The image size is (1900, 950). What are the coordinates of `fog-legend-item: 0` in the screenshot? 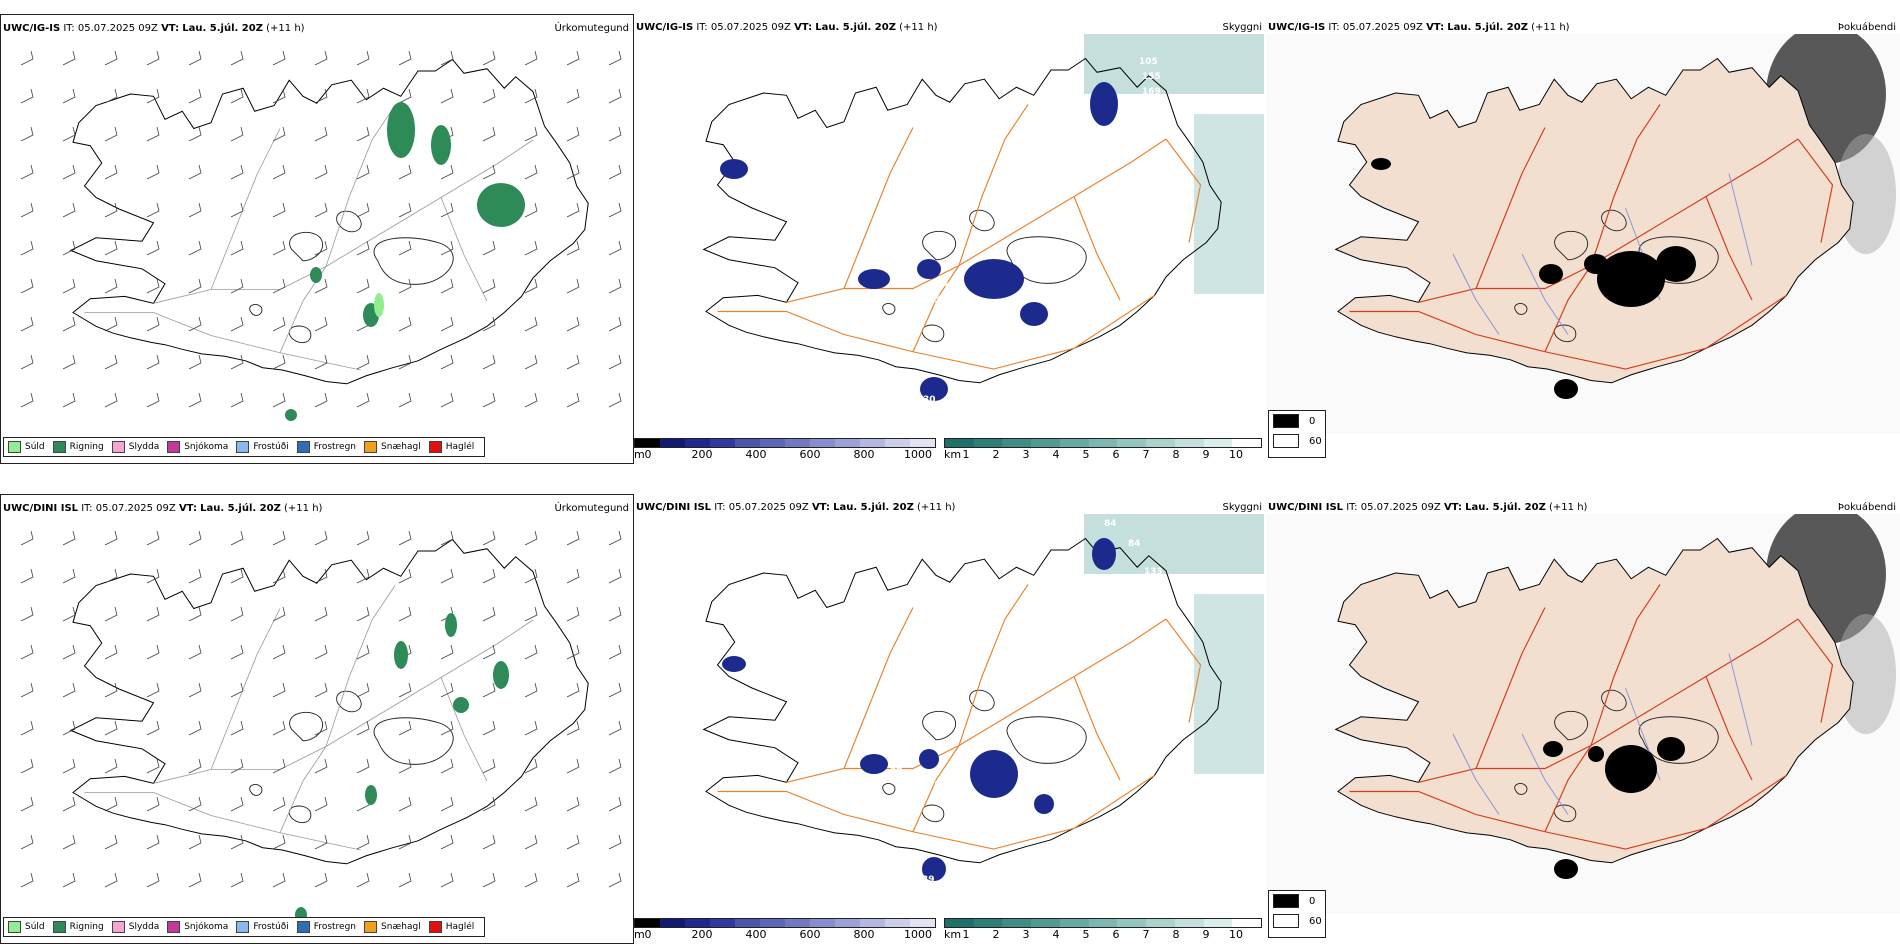 It's located at (1297, 421).